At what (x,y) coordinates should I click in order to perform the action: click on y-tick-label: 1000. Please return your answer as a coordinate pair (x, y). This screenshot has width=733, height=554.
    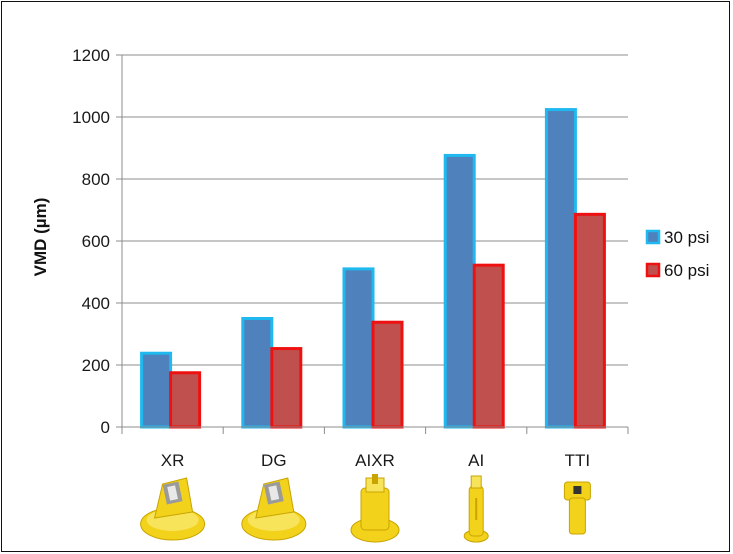
    Looking at the image, I should click on (91, 117).